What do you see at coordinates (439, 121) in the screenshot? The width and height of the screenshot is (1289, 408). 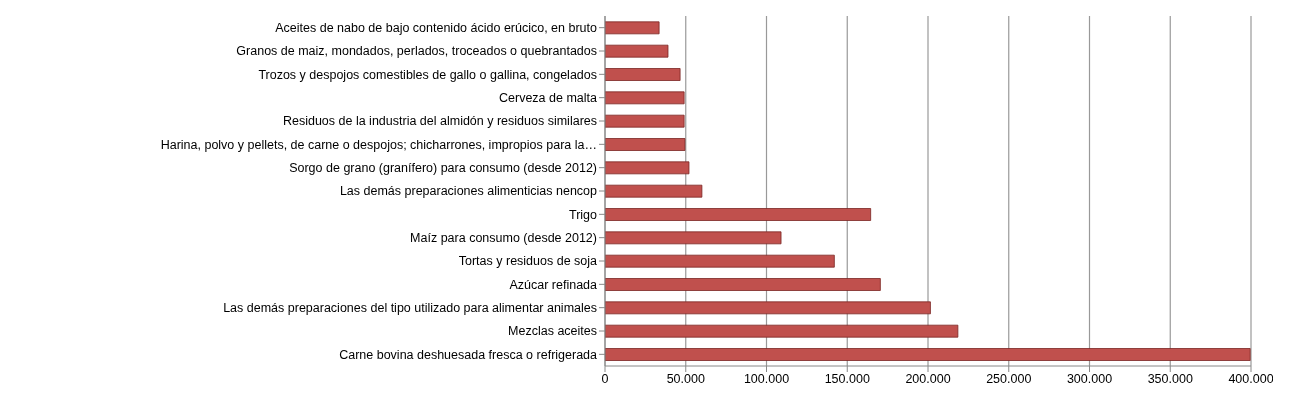 I see `y-tick-label: Residuos de la industria del almidón y residuos similares` at bounding box center [439, 121].